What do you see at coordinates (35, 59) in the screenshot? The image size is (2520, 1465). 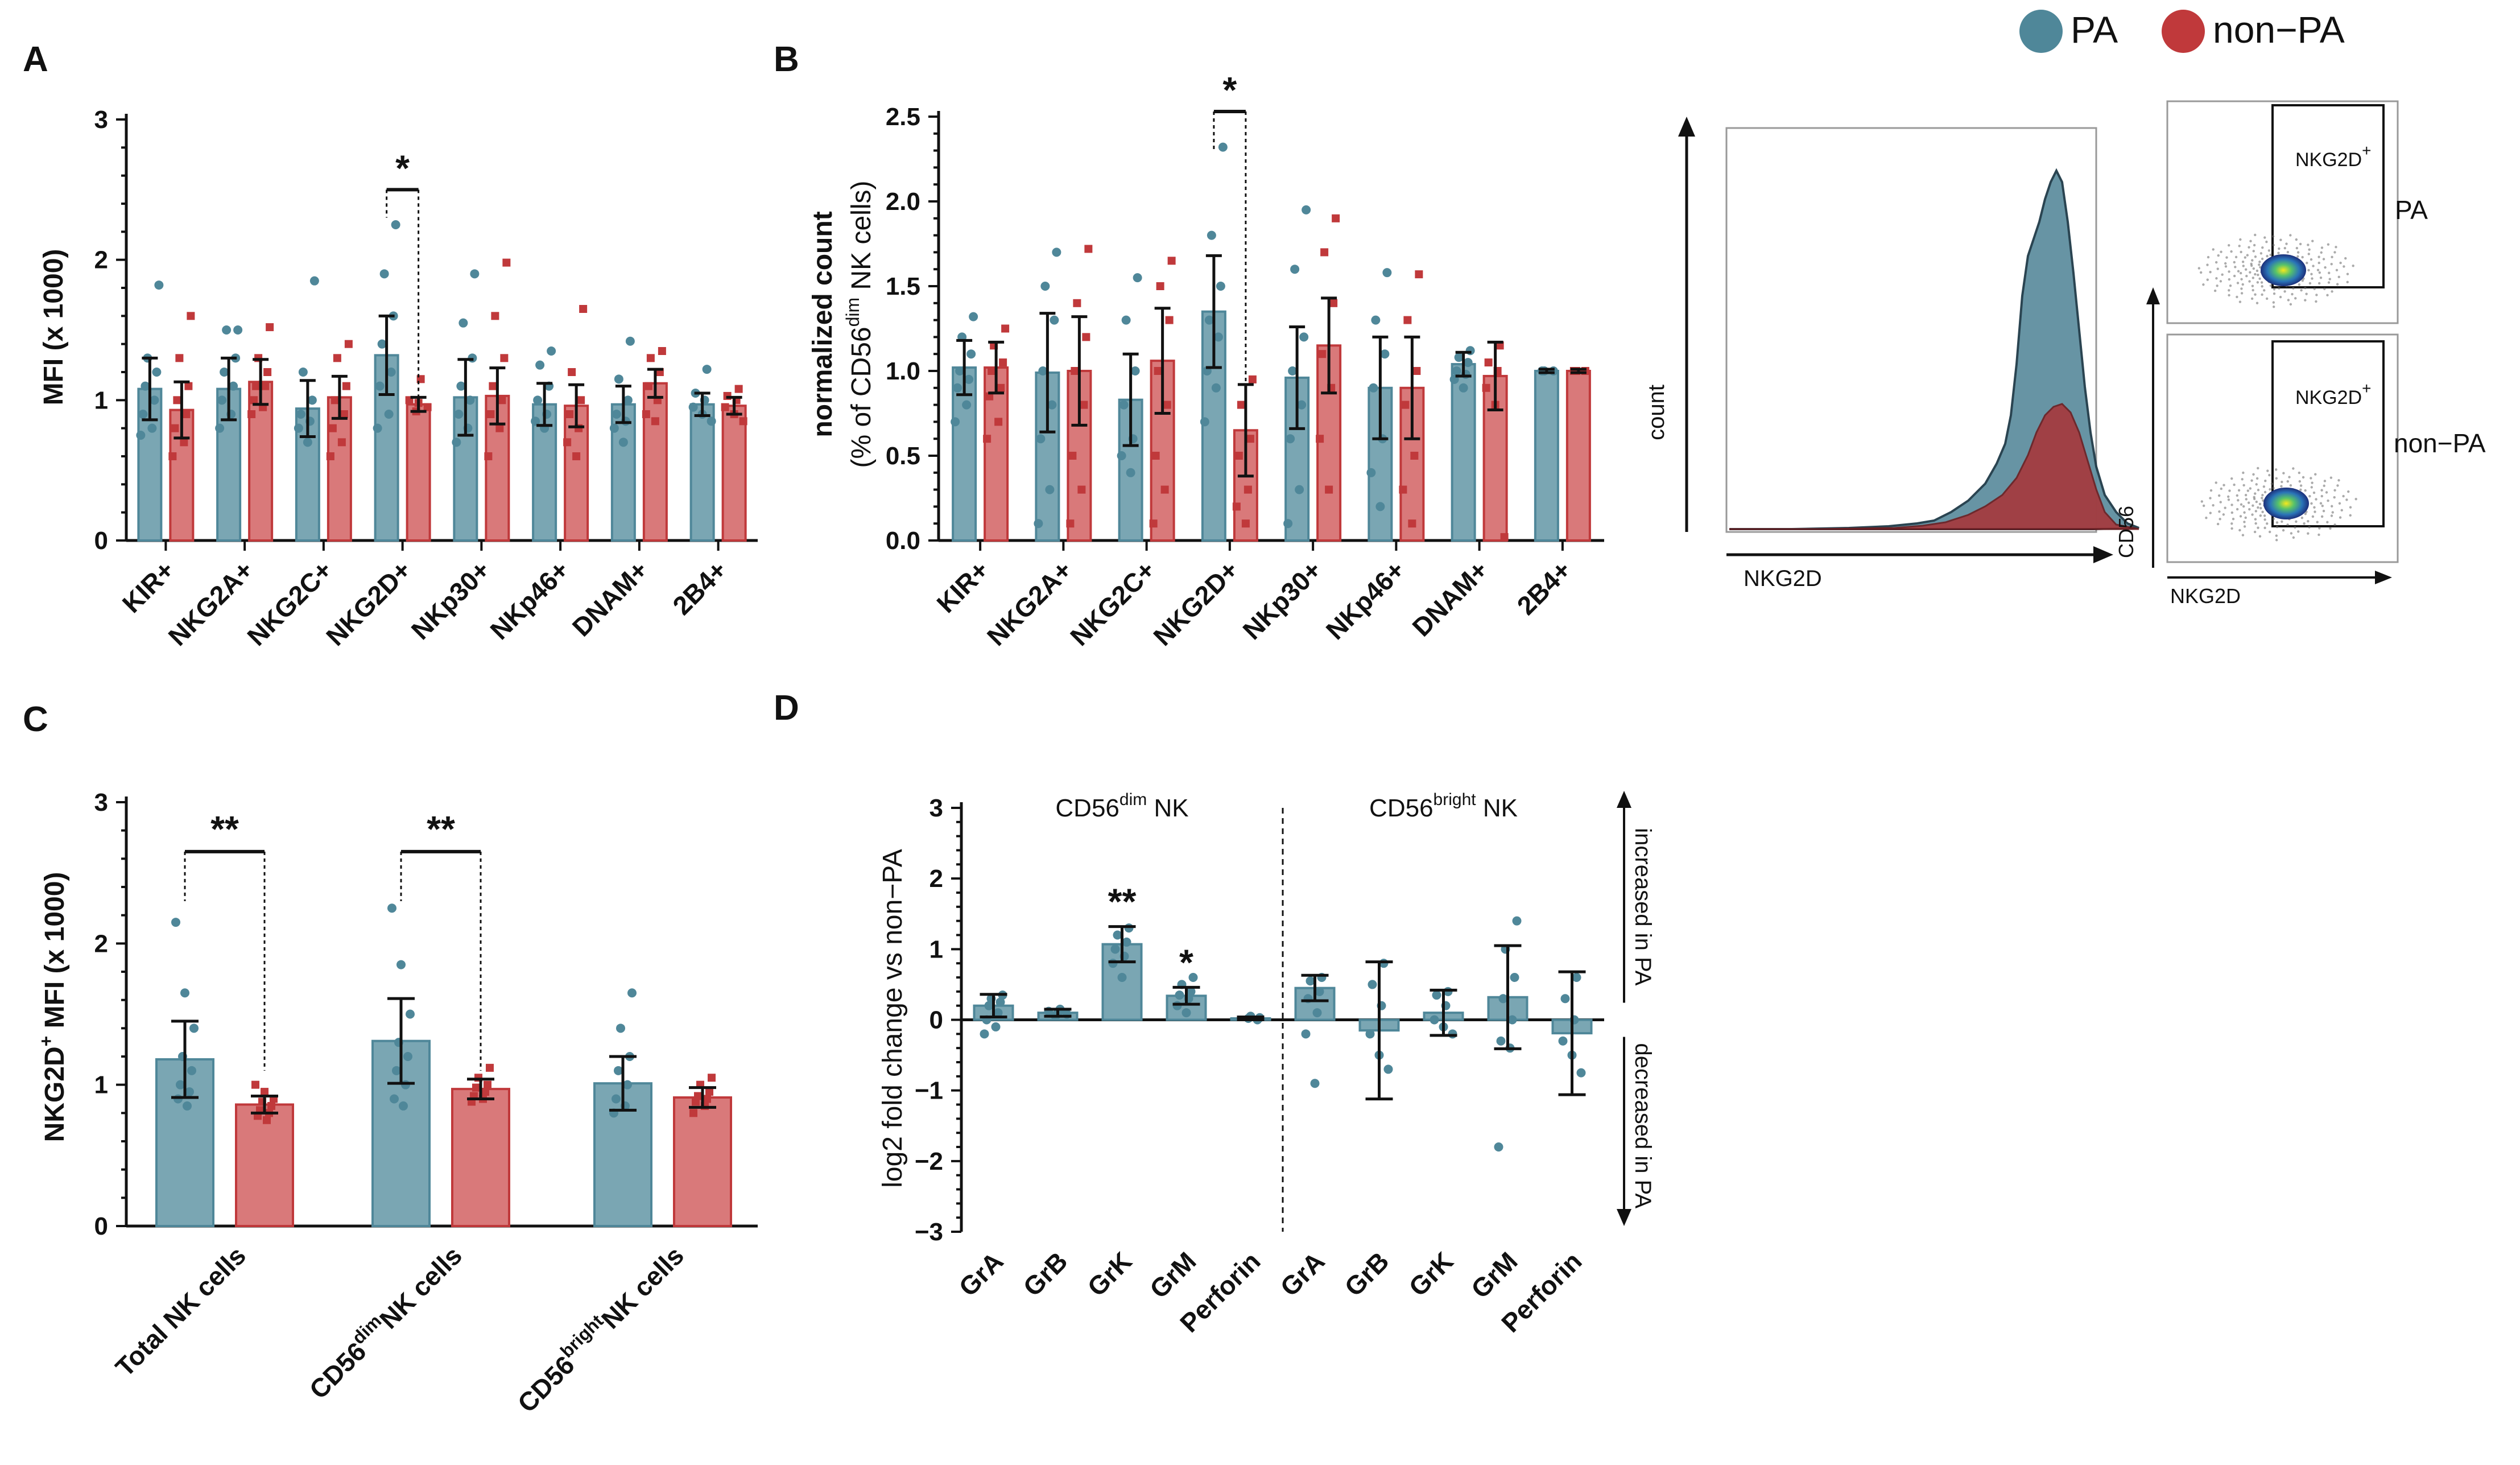 I see `panel-label-a: A` at bounding box center [35, 59].